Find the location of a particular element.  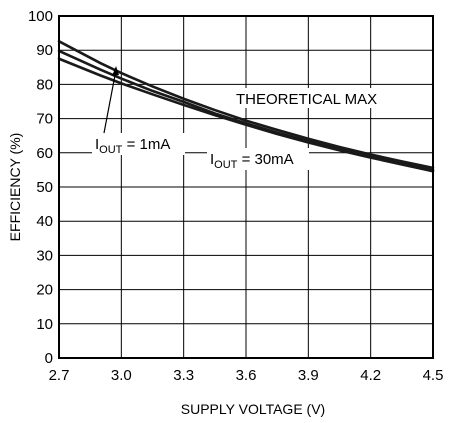

theoretical-max-label-bg is located at coordinates (308, 98).